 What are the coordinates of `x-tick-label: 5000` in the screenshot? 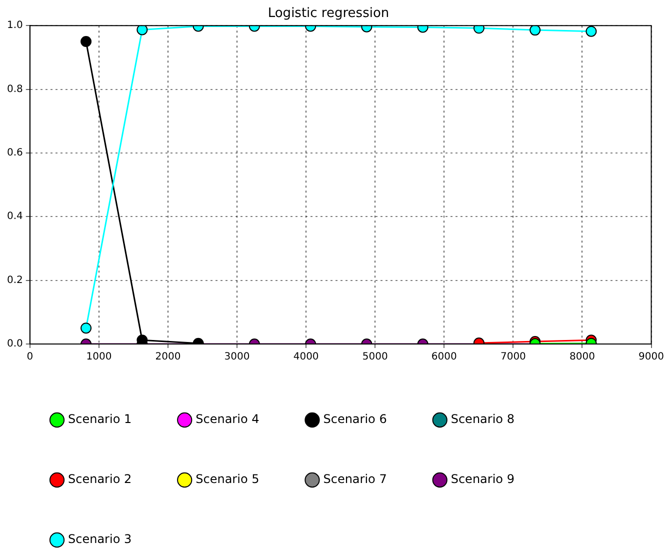 It's located at (375, 357).